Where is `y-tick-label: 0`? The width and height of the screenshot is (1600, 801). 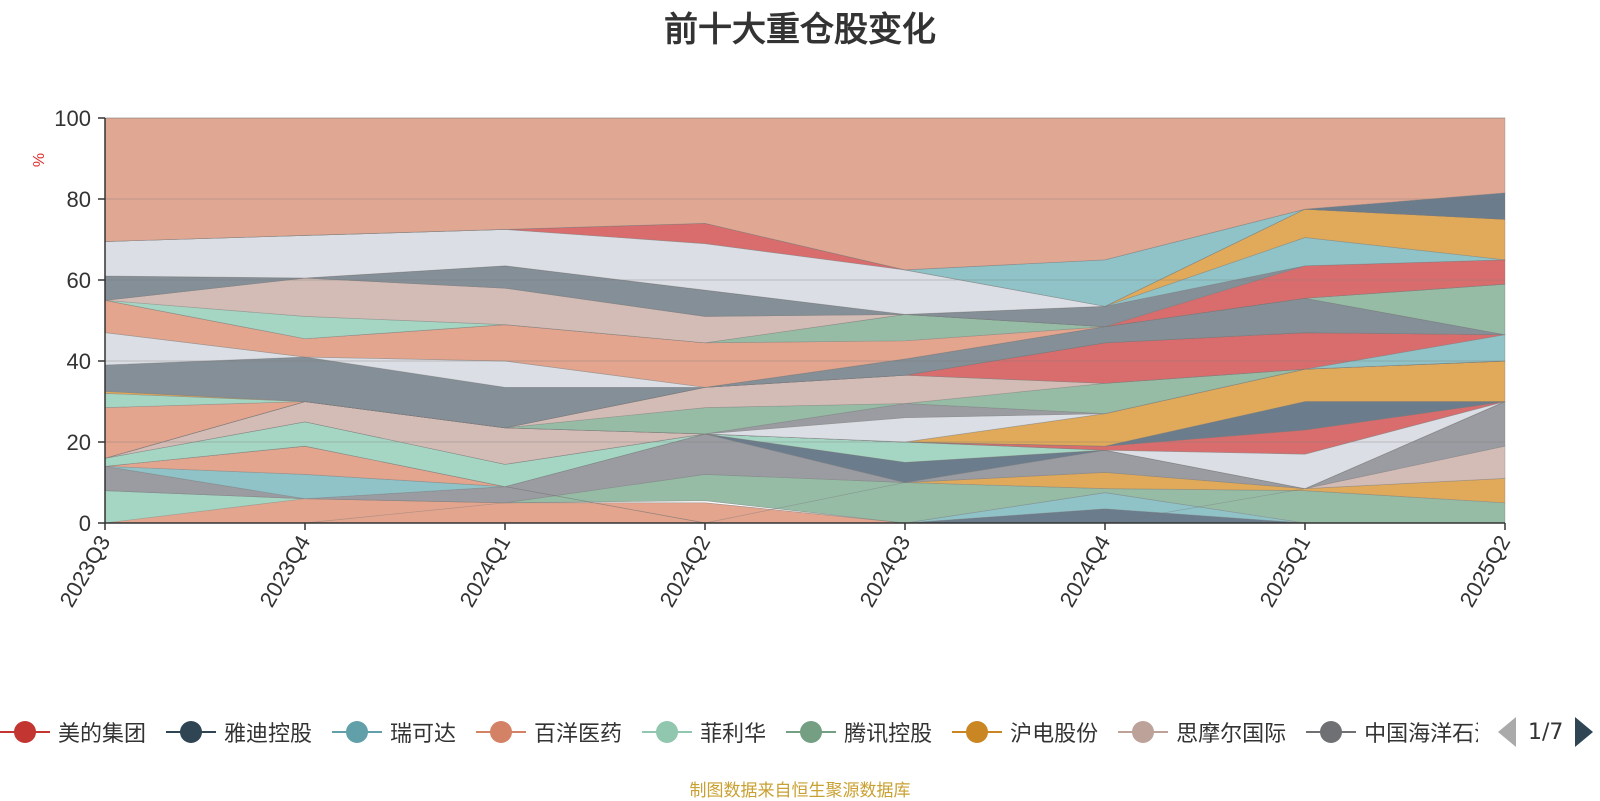 y-tick-label: 0 is located at coordinates (85, 523).